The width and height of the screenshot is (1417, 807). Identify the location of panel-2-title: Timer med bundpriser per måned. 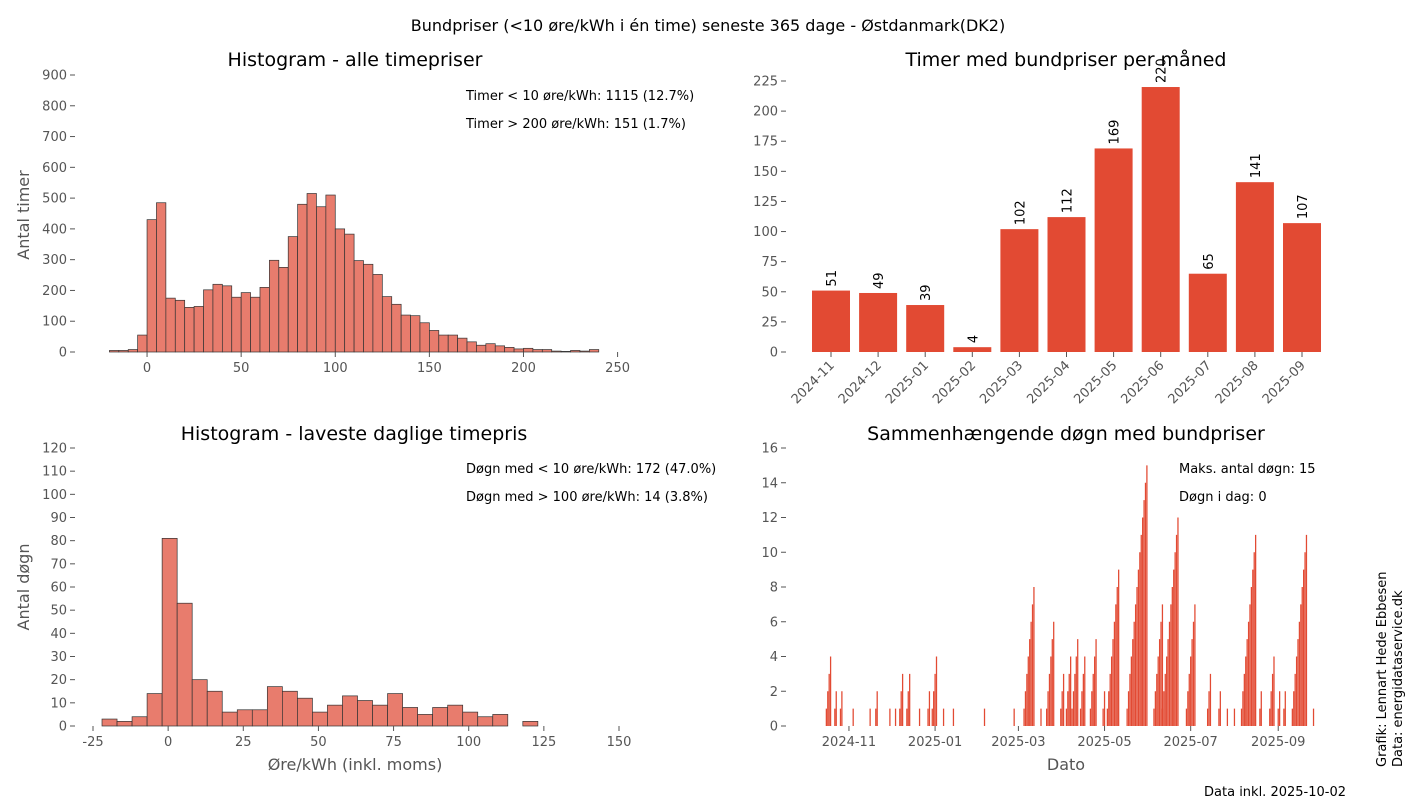
(1066, 59).